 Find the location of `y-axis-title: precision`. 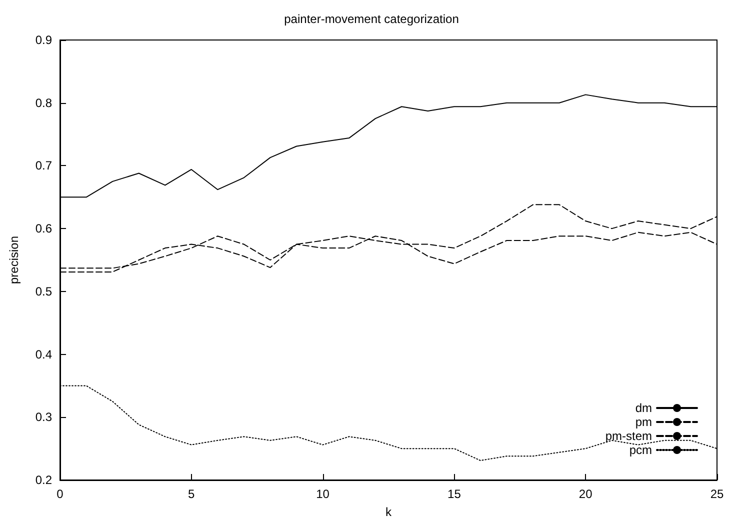

y-axis-title: precision is located at coordinates (14, 260).